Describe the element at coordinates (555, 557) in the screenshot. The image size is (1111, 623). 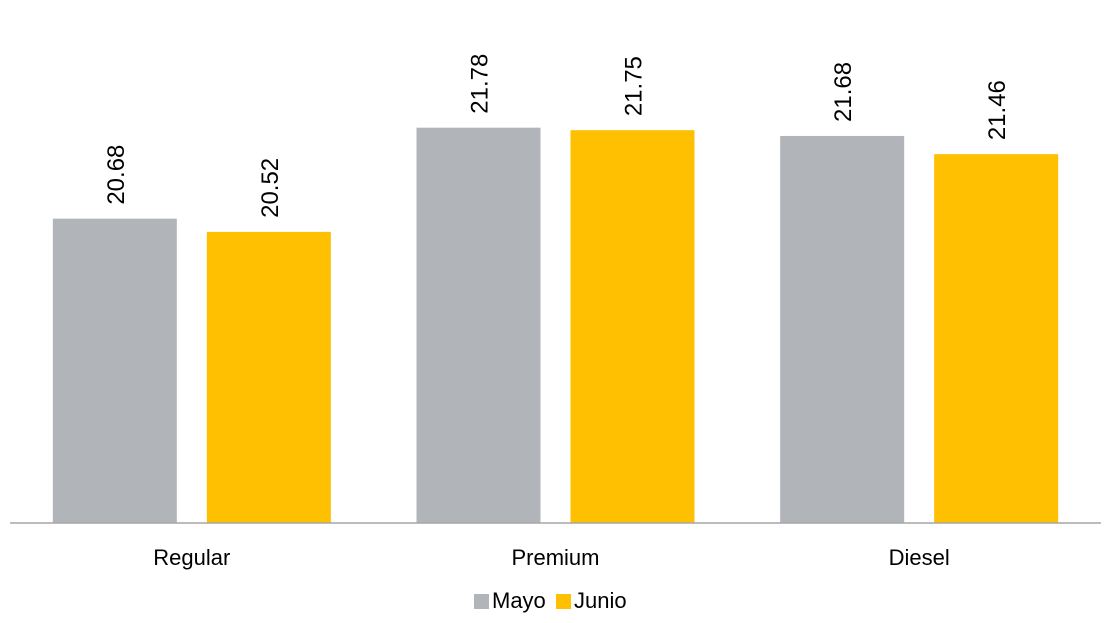
I see `category-label-premium: Premium` at that location.